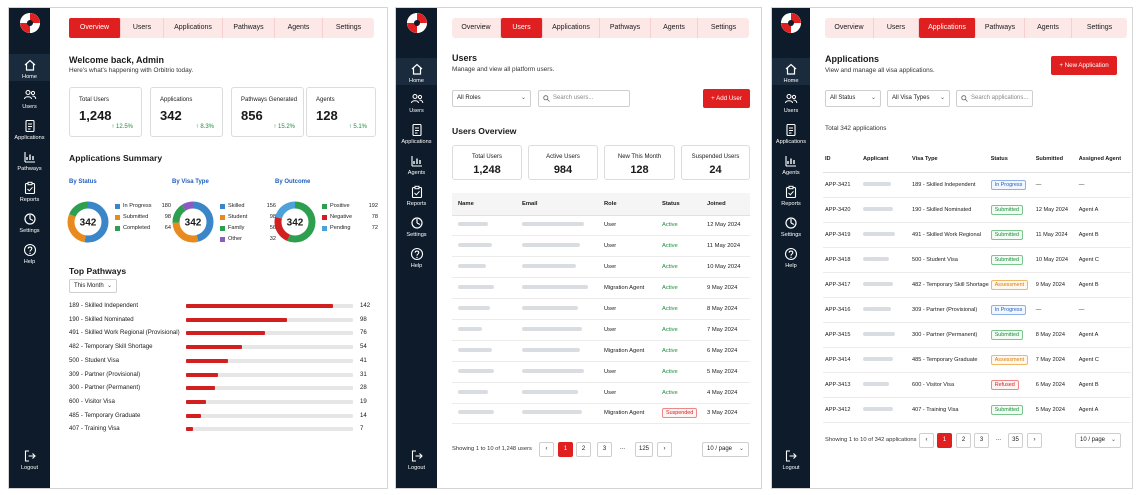 This screenshot has width=1136, height=495. Describe the element at coordinates (601, 372) in the screenshot. I see `table-row: User Active 5 May 2024` at that location.